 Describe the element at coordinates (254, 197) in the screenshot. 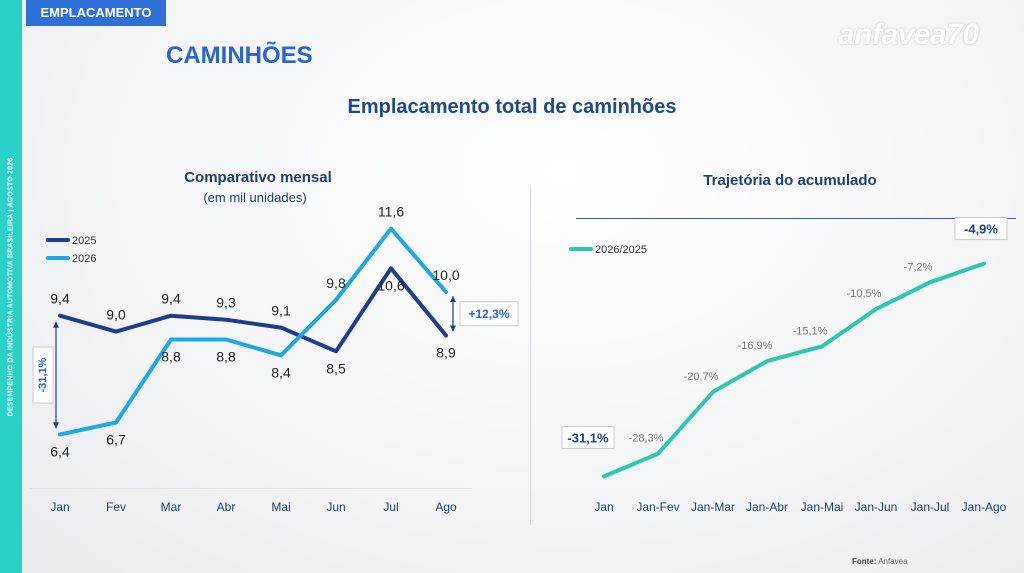

I see `chart1-subtitle: (em mil unidades)` at that location.